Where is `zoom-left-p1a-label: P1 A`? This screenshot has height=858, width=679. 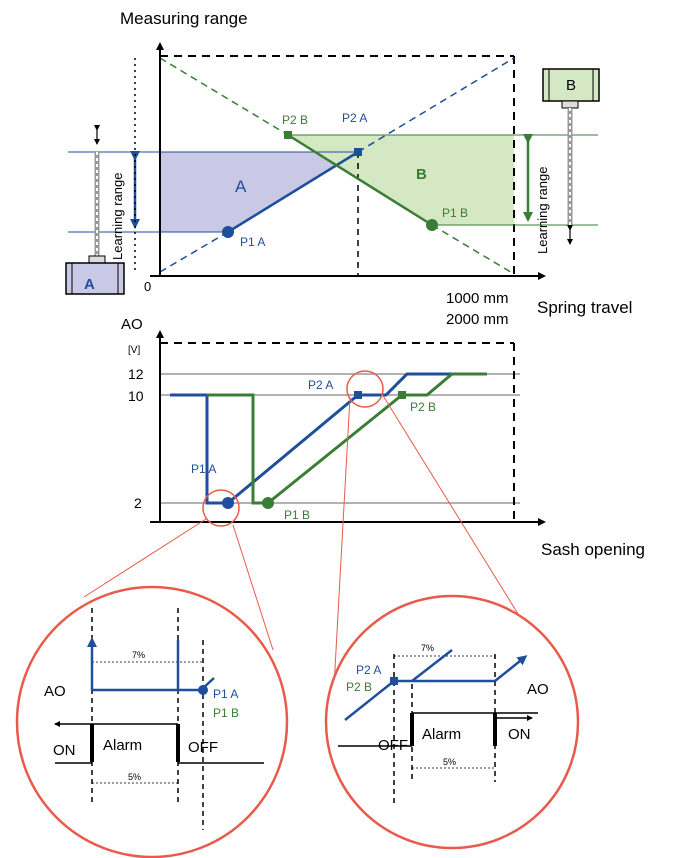
zoom-left-p1a-label: P1 A is located at coordinates (225, 694).